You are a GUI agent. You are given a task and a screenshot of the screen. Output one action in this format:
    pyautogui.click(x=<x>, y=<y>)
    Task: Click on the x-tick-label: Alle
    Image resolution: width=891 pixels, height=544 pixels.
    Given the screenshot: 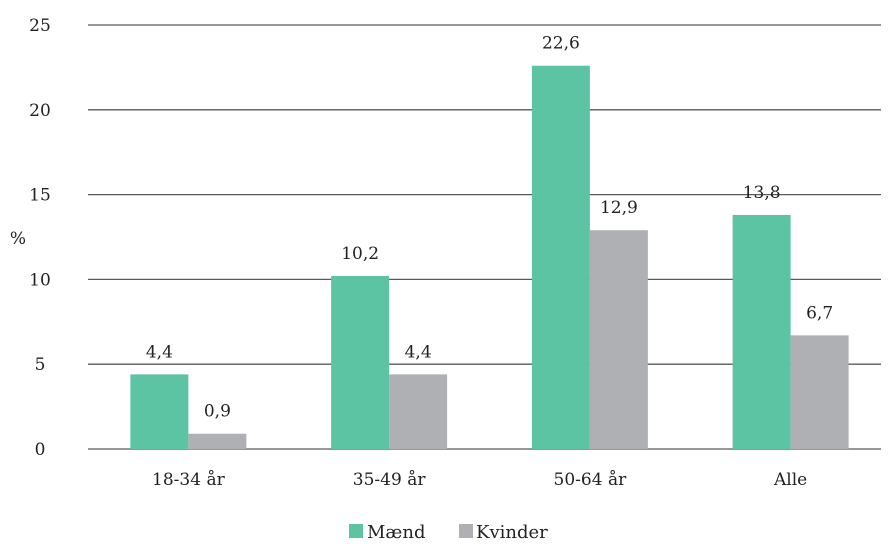 What is the action you would take?
    pyautogui.click(x=790, y=480)
    